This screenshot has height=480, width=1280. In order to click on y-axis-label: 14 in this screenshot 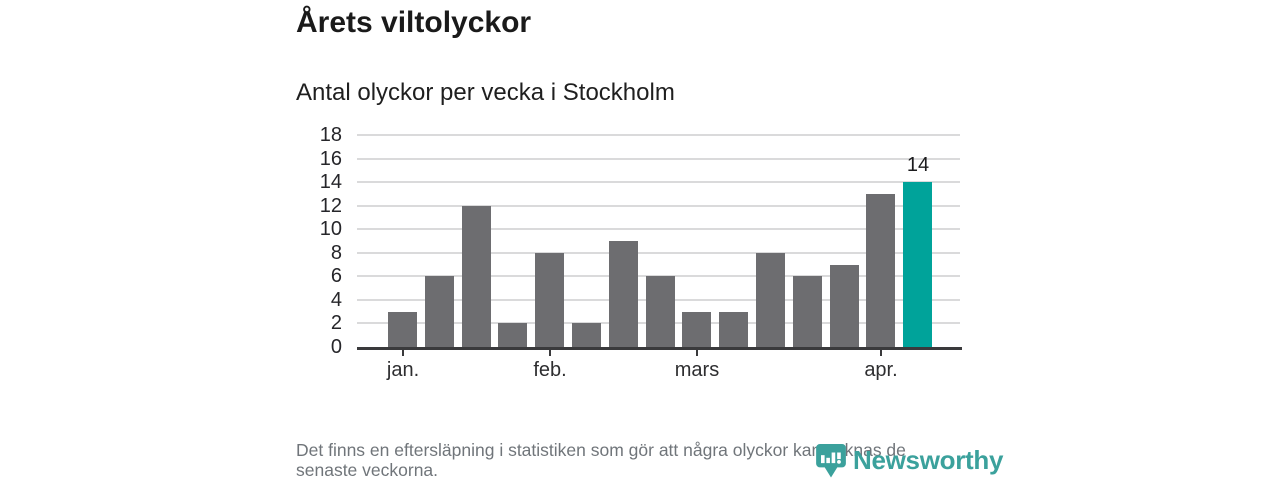, I will do `click(330, 182)`.